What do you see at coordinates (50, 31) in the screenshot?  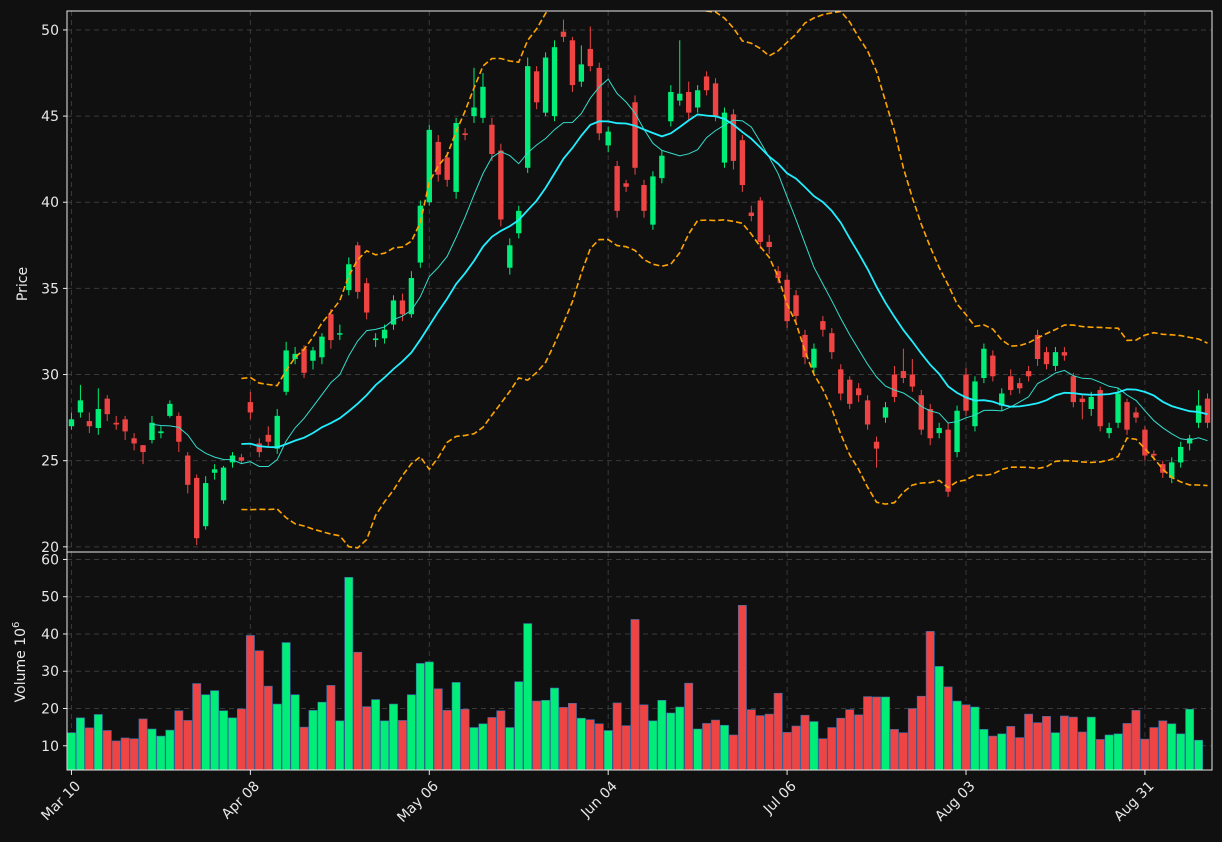 I see `price-tick-label: 50` at bounding box center [50, 31].